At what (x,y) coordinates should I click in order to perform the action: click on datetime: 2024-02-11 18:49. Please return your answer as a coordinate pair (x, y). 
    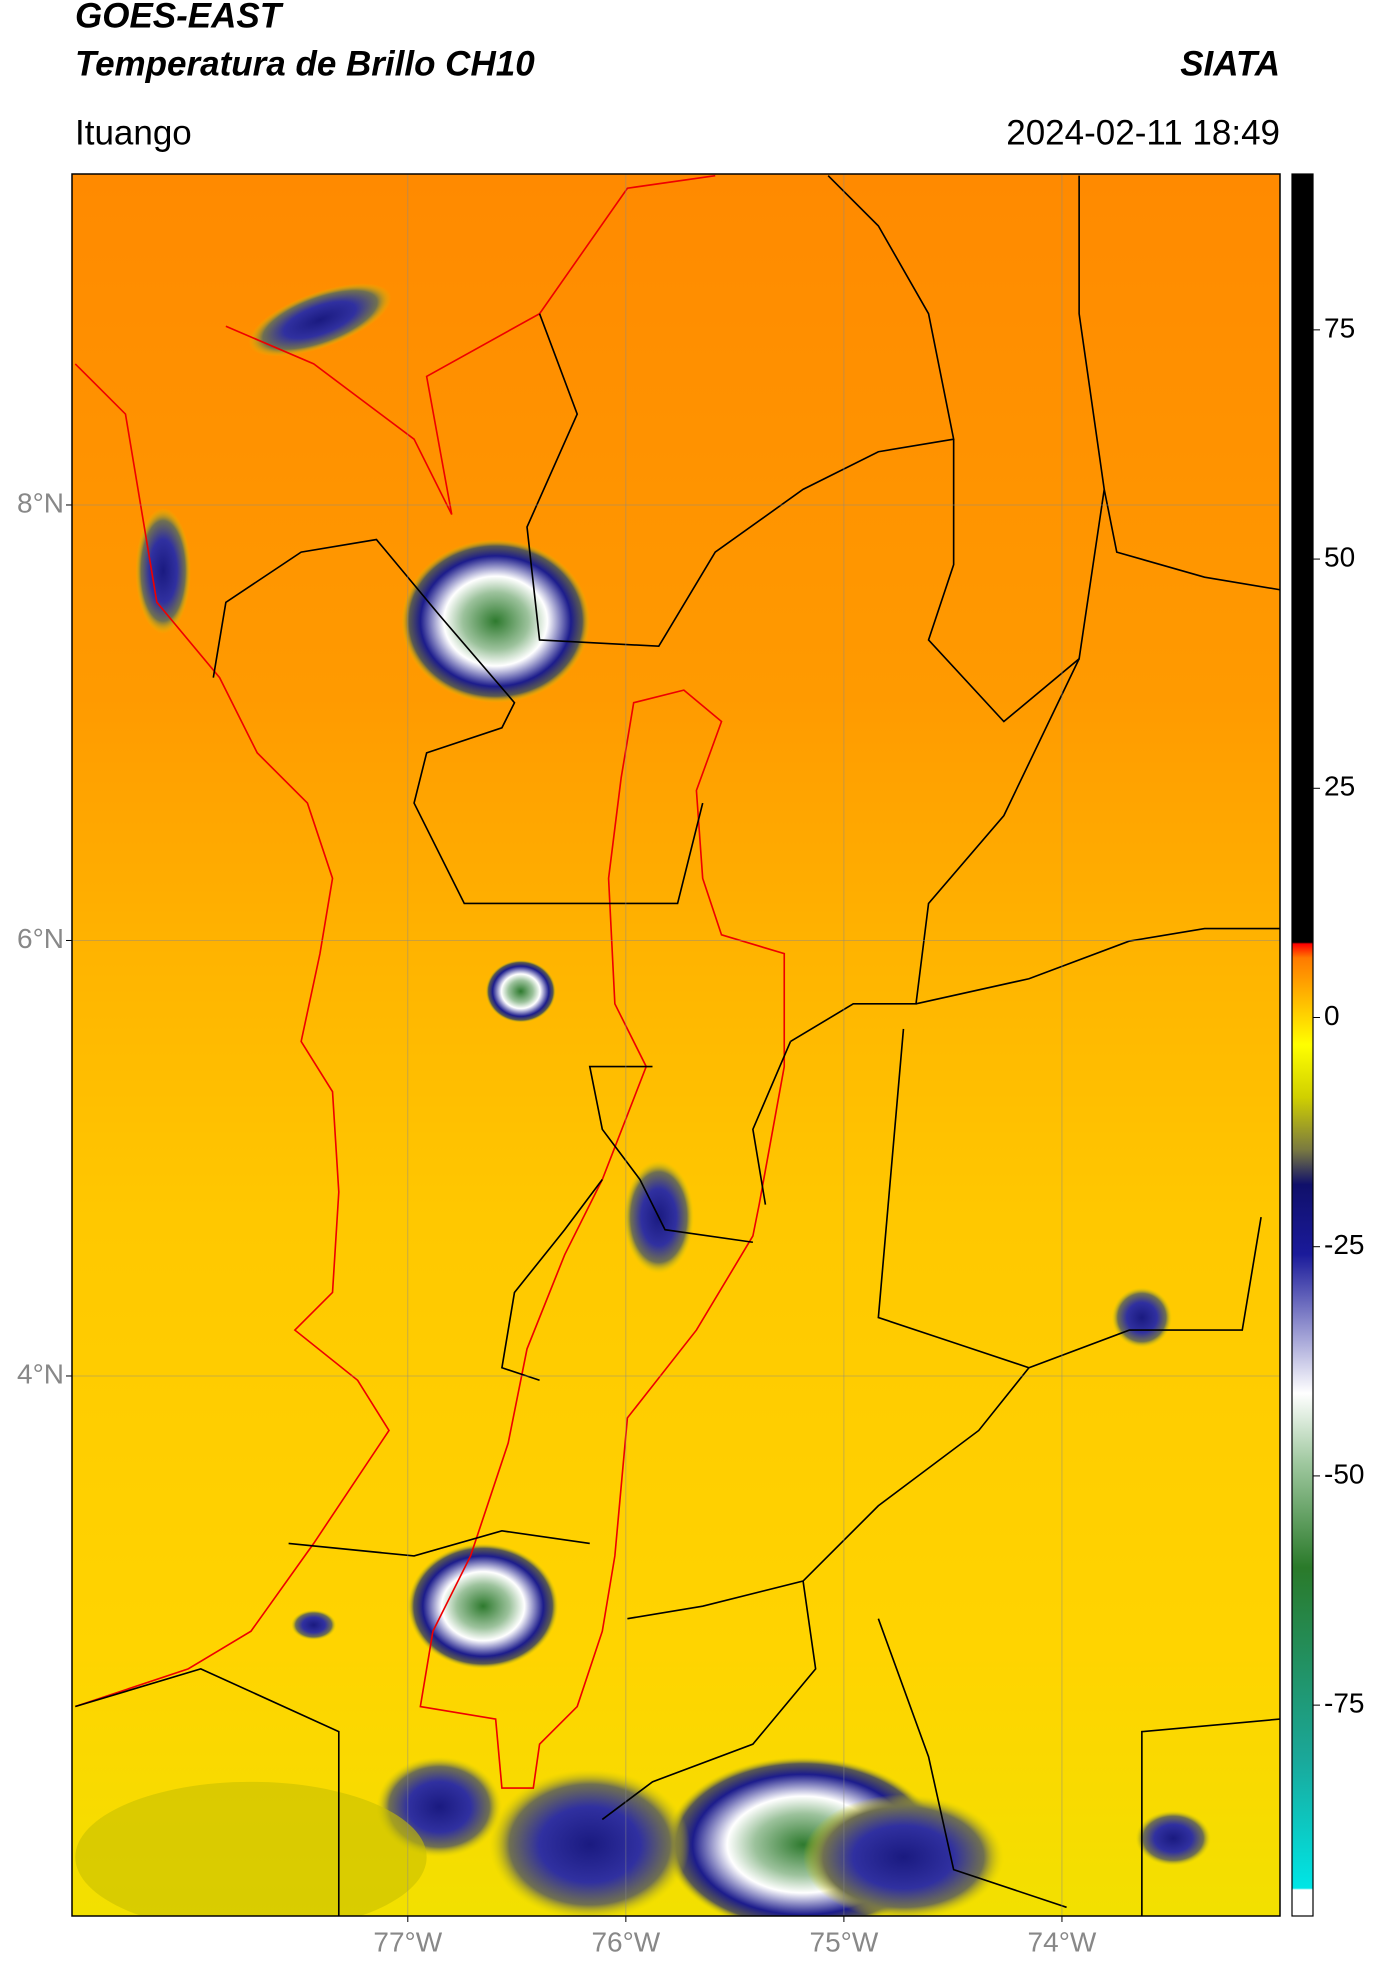
    Looking at the image, I should click on (1143, 132).